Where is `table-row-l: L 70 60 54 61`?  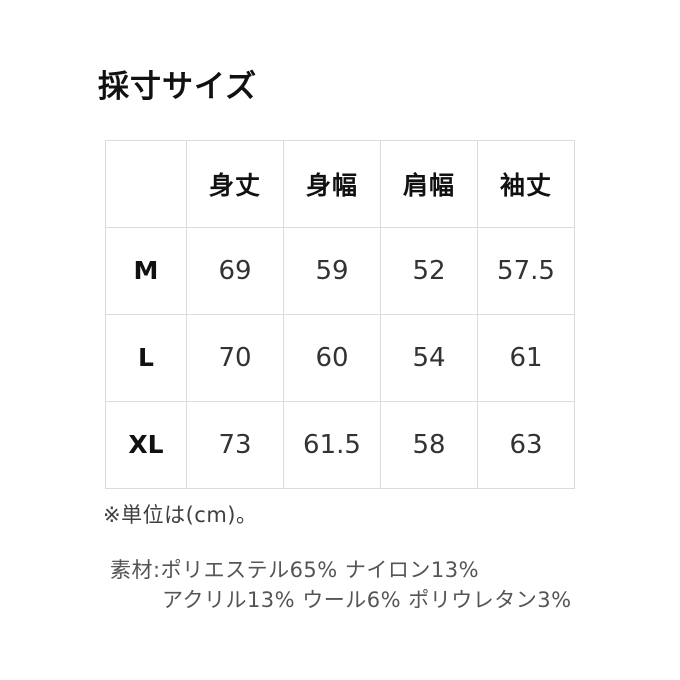 table-row-l: L 70 60 54 61 is located at coordinates (340, 357).